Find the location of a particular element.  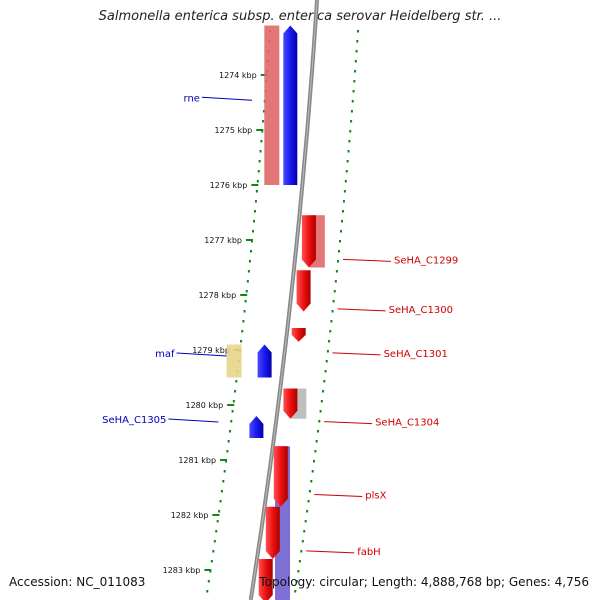

tick-label: 1278 kbp is located at coordinates (217, 295).